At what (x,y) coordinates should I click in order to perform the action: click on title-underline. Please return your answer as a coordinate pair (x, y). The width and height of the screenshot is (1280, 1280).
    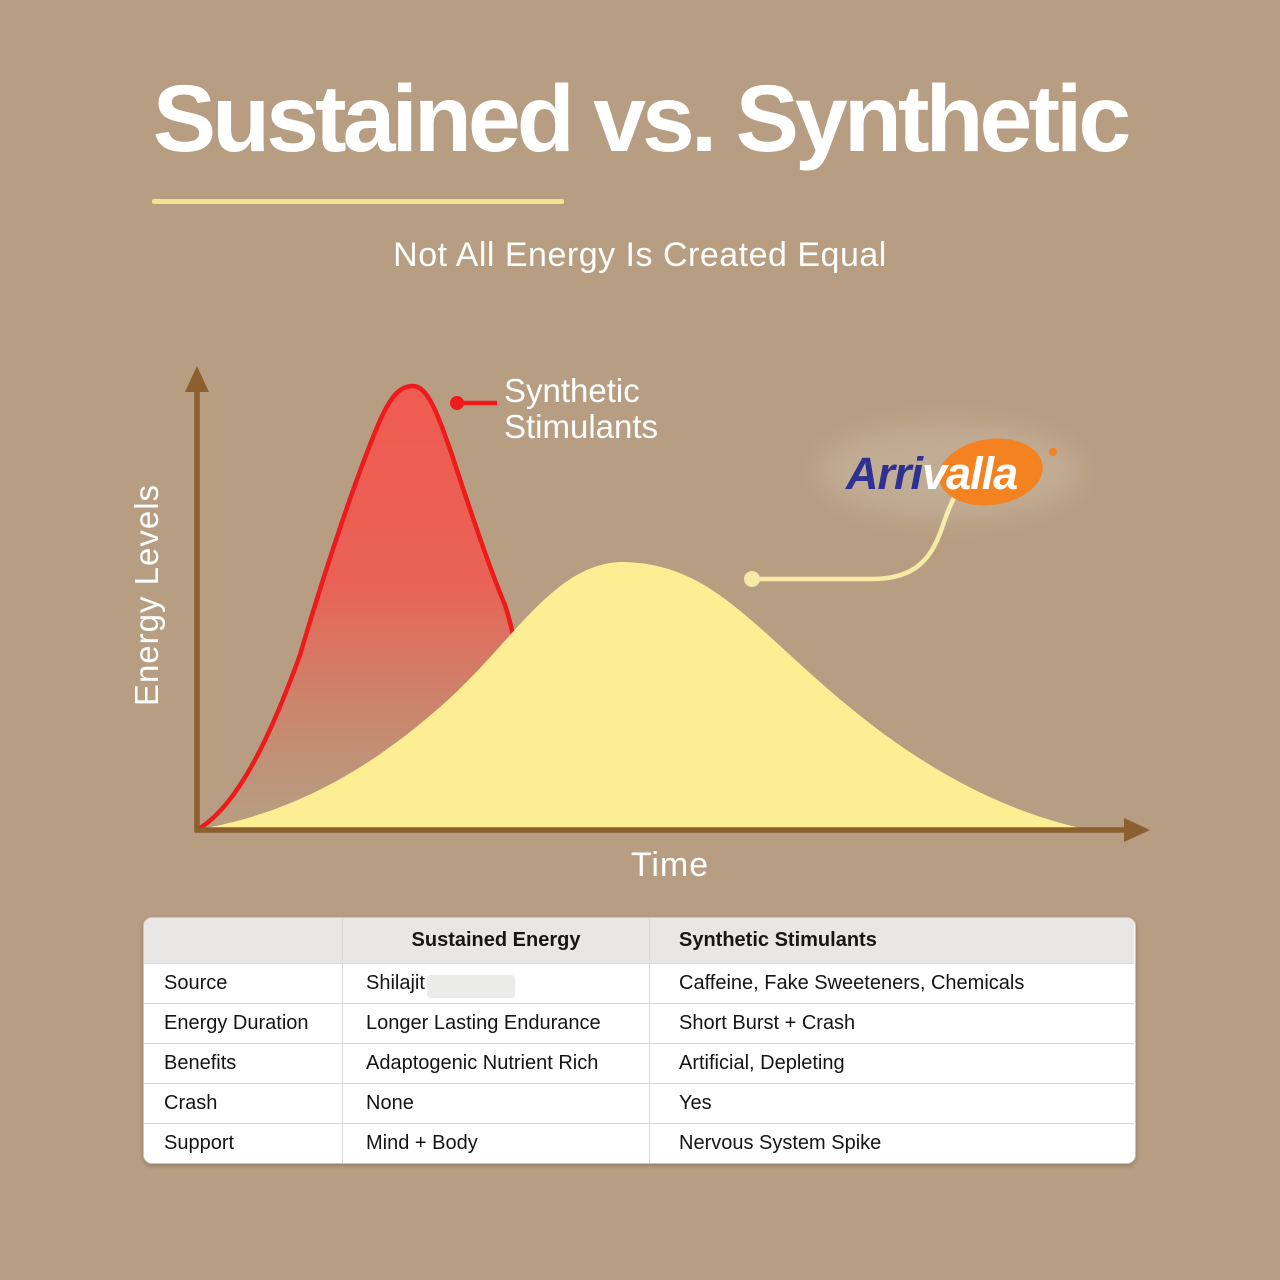
    Looking at the image, I should click on (358, 201).